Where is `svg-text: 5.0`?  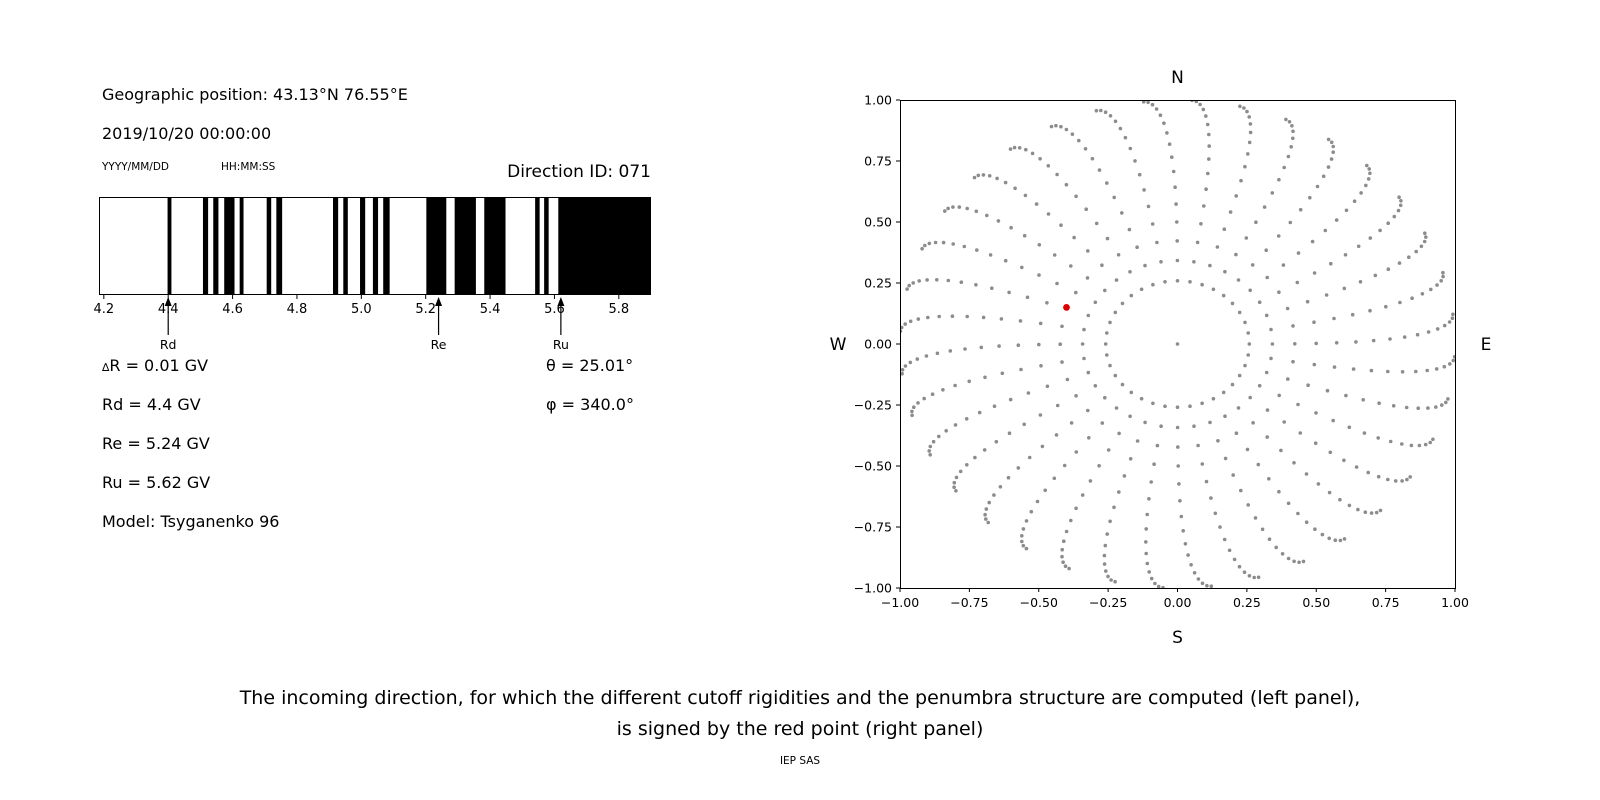 svg-text: 5.0 is located at coordinates (361, 309).